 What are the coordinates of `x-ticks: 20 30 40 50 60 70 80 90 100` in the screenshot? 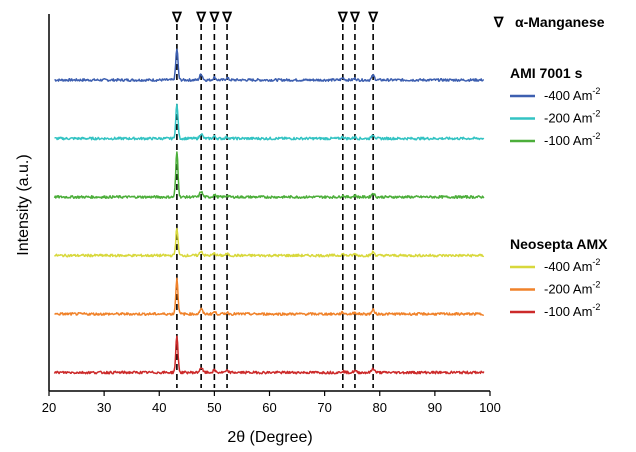 It's located at (271, 403).